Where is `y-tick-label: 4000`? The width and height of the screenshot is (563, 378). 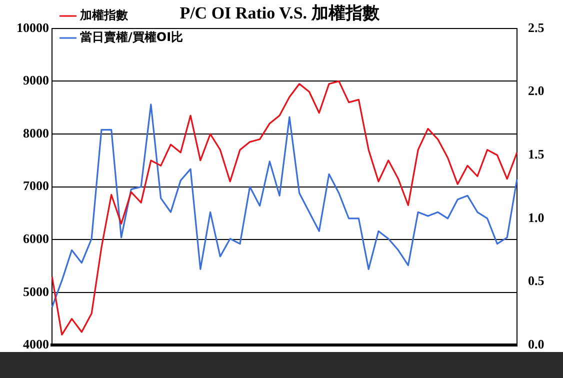 y-tick-label: 4000 is located at coordinates (36, 344).